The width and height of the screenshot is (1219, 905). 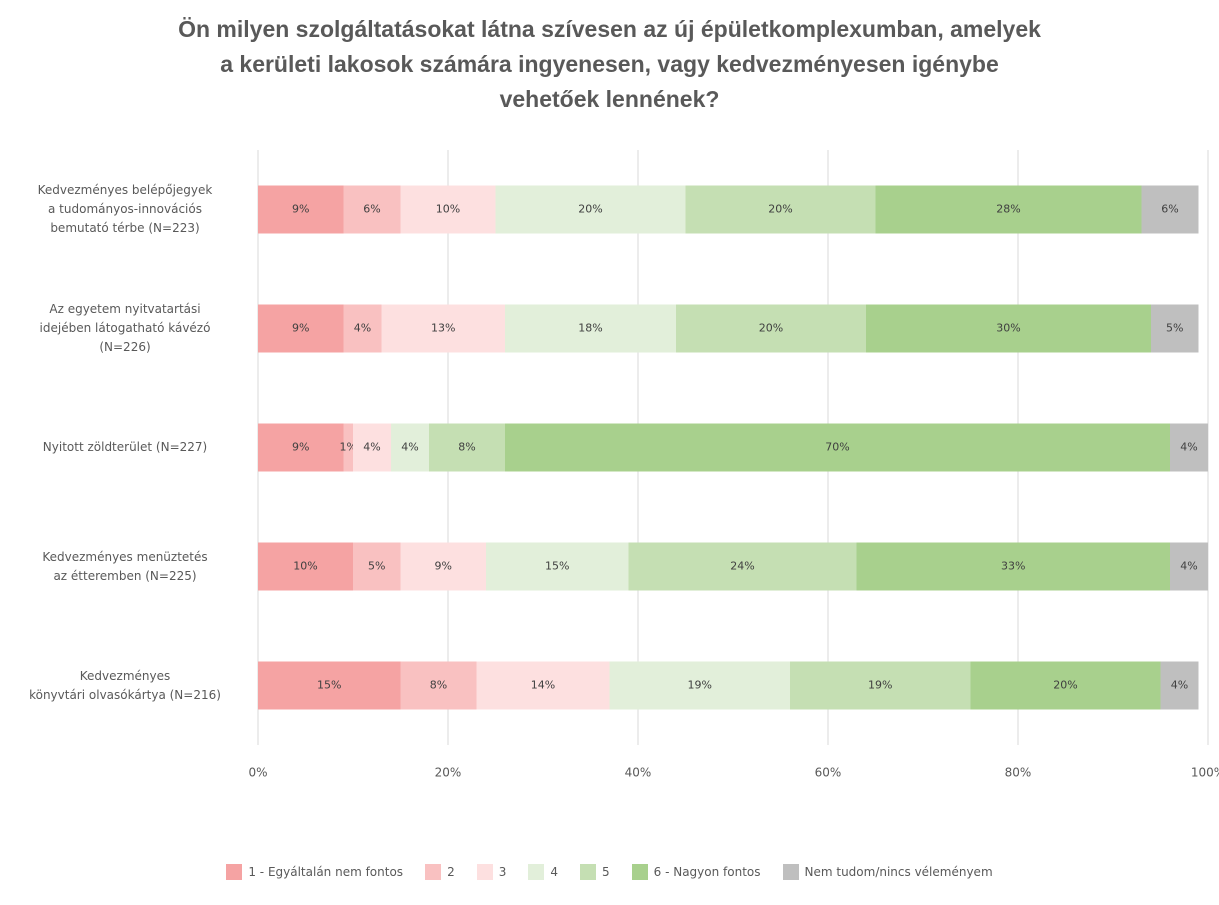 I want to click on legend-label: 1 - Egyáltalán nem fontos, so click(x=326, y=872).